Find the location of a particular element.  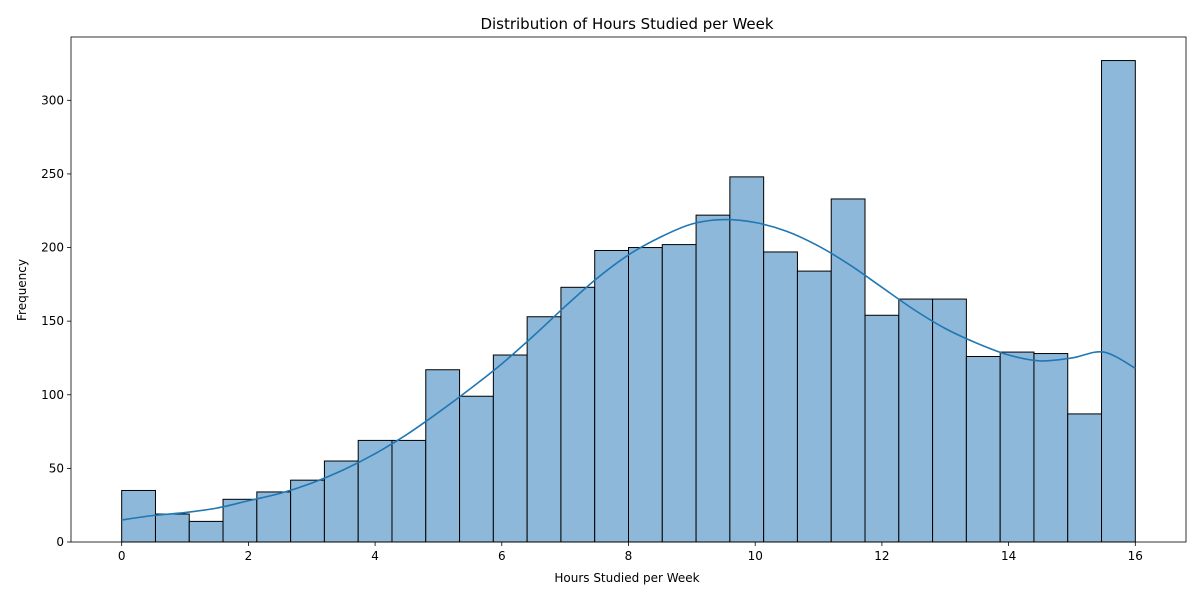

y-tick-label: 250 is located at coordinates (52, 174).